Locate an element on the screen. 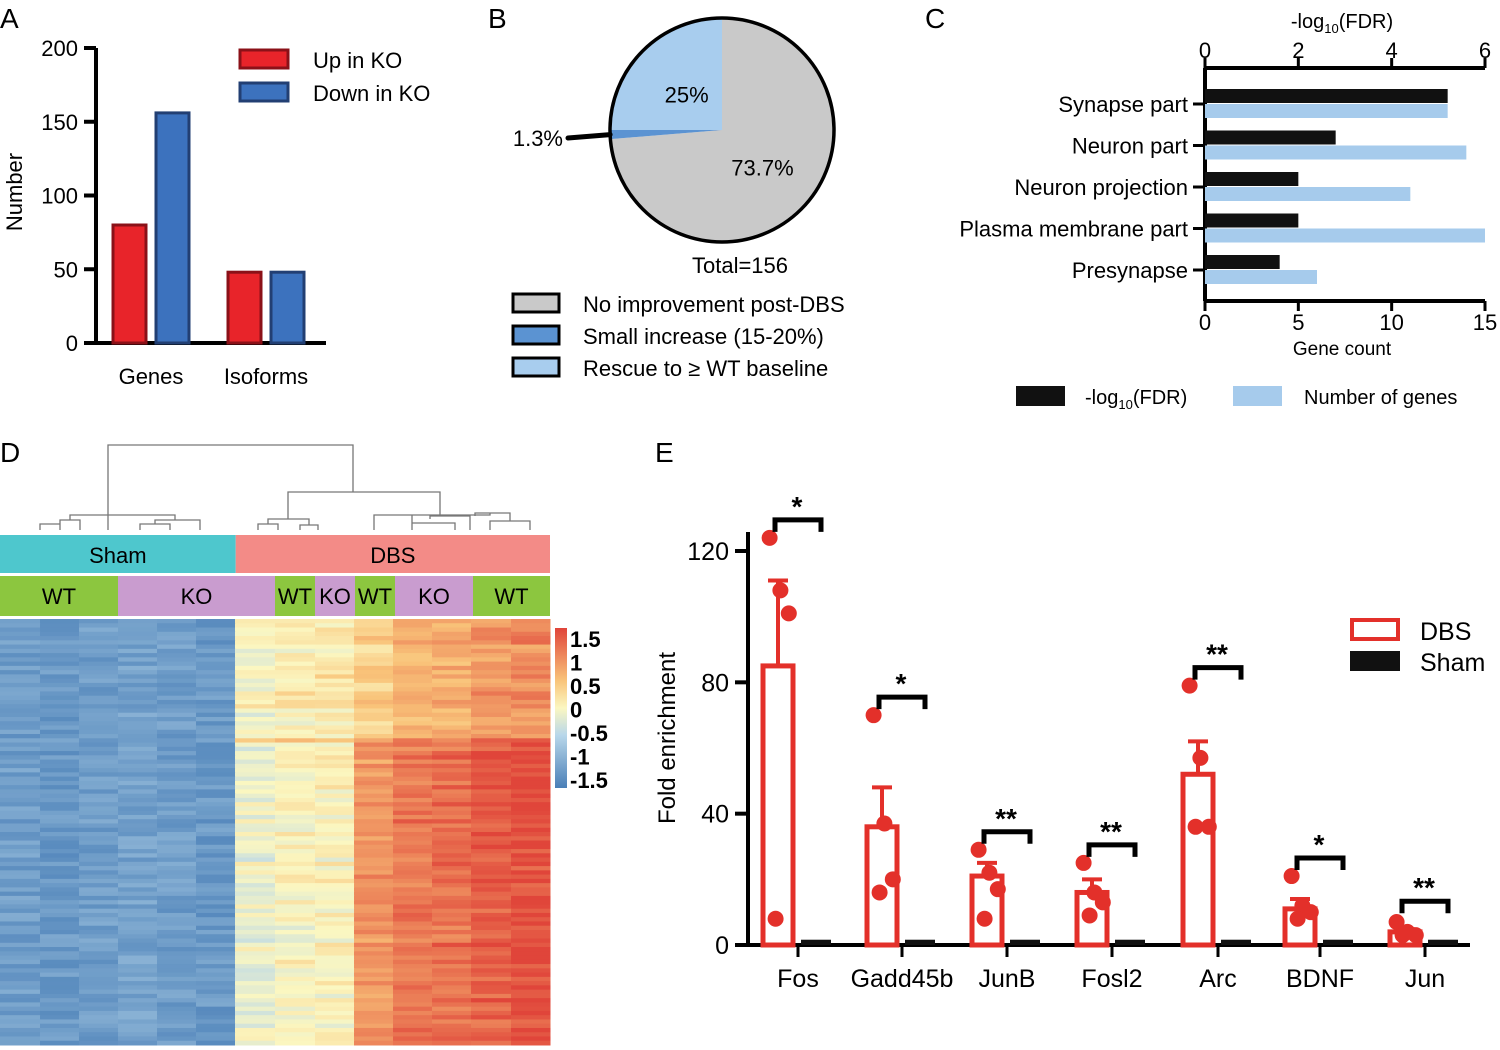  panel-c-legend: -log10(FDR) Number of genes is located at coordinates (1236, 399).